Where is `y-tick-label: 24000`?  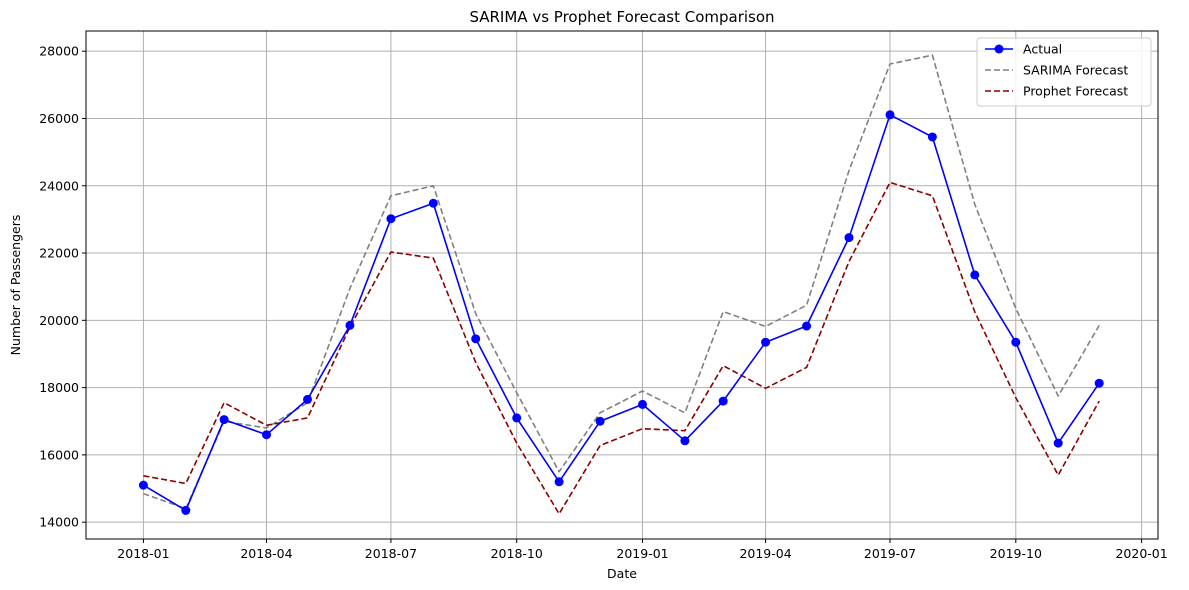
y-tick-label: 24000 is located at coordinates (59, 185).